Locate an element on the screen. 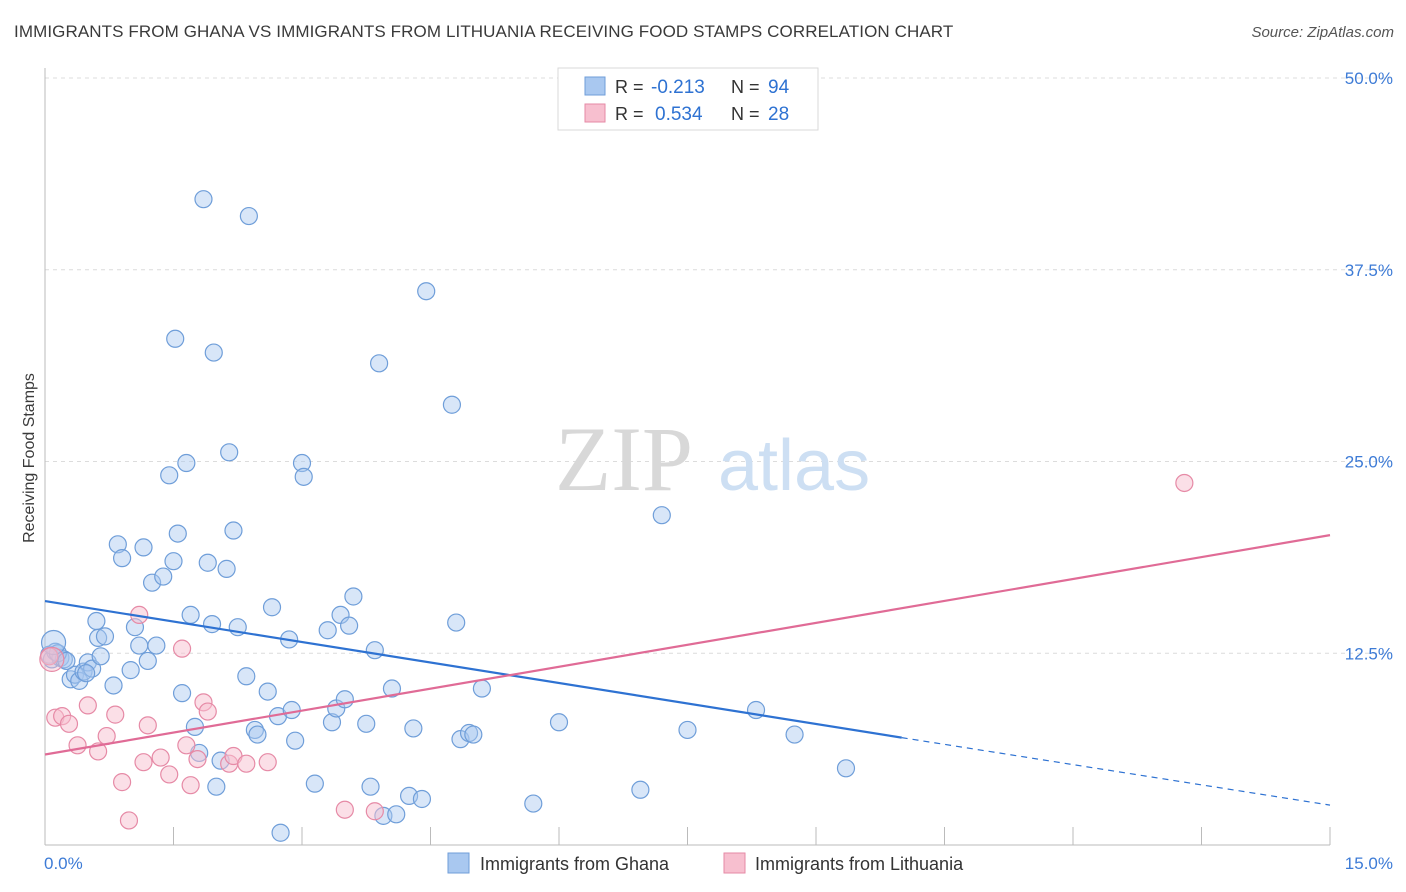 The width and height of the screenshot is (1406, 892). stats-n-value-lithuania: 28 is located at coordinates (778, 114).